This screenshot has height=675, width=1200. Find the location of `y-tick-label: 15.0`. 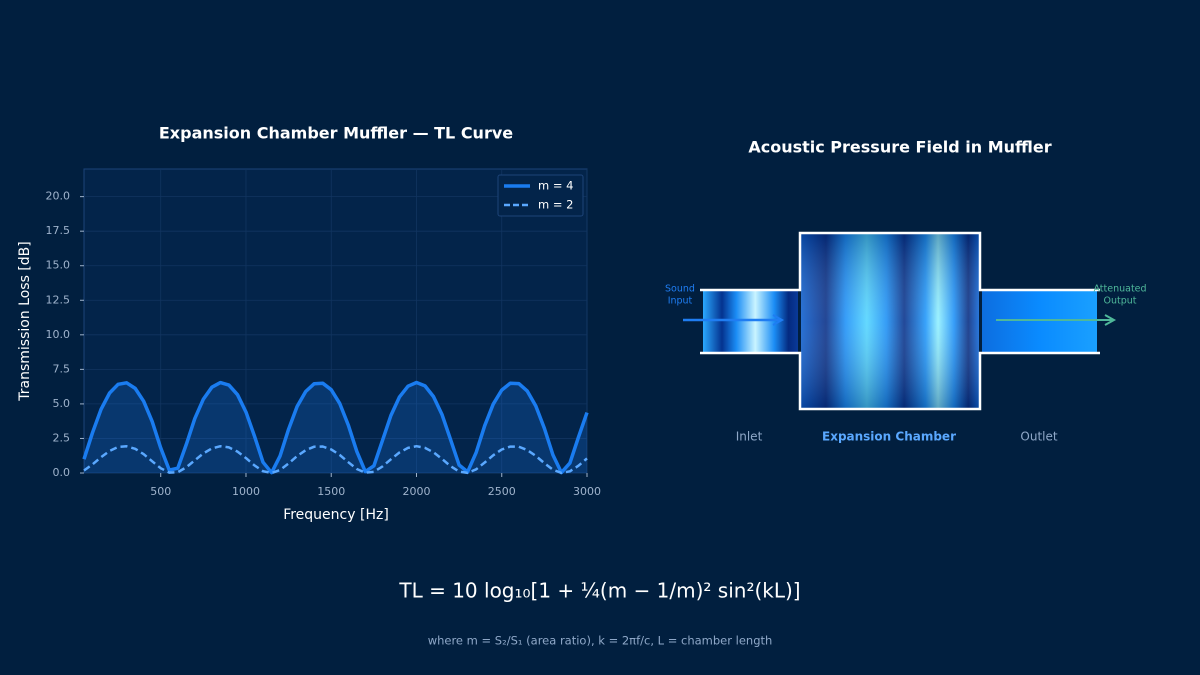

y-tick-label: 15.0 is located at coordinates (58, 265).